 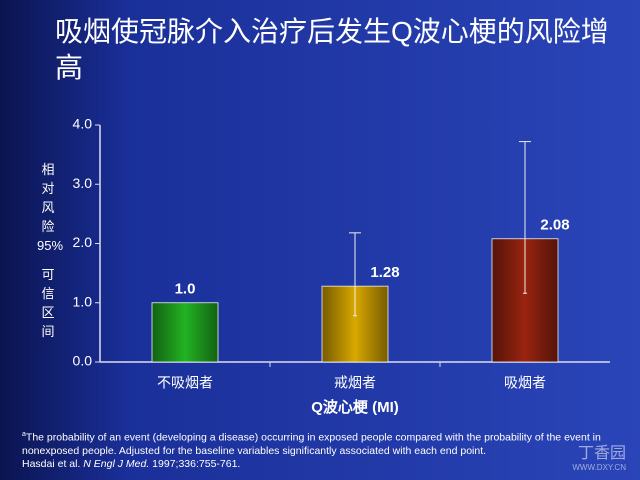 I want to click on watermark-url: WWW.DXY.CN, so click(x=599, y=467).